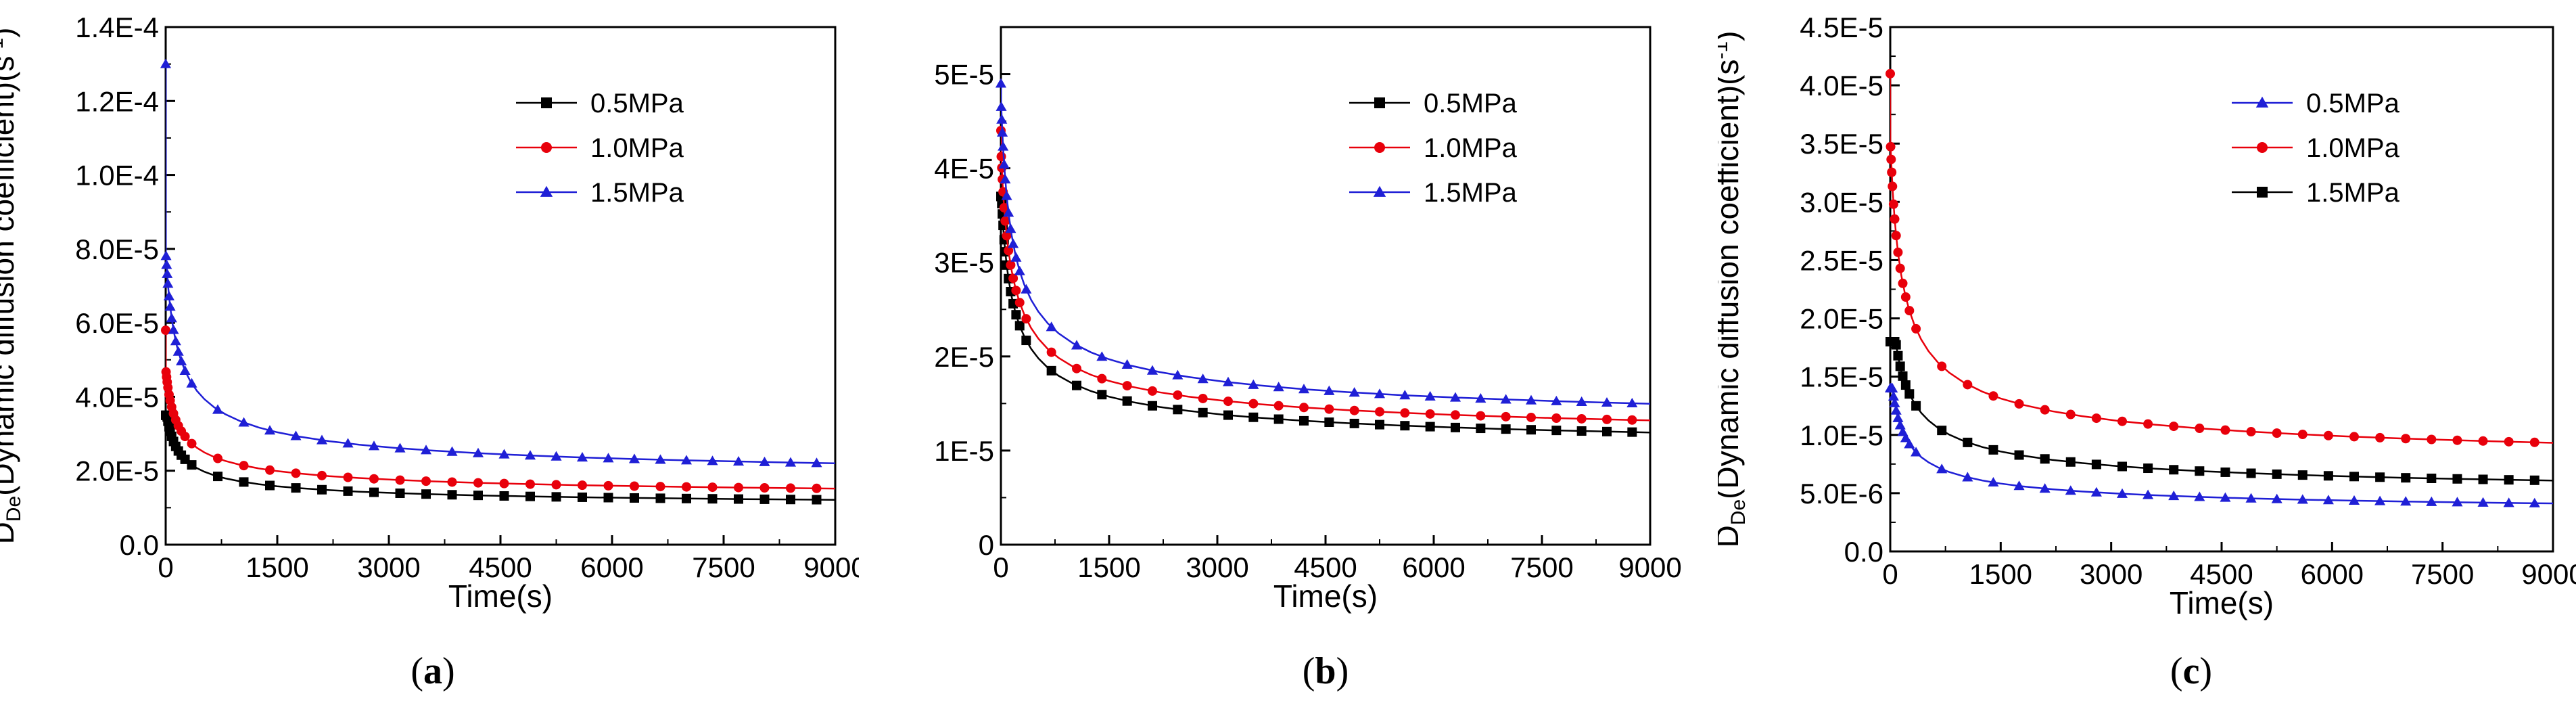  Describe the element at coordinates (1841, 435) in the screenshot. I see `y-tick-label-c: 1.0E-5` at that location.